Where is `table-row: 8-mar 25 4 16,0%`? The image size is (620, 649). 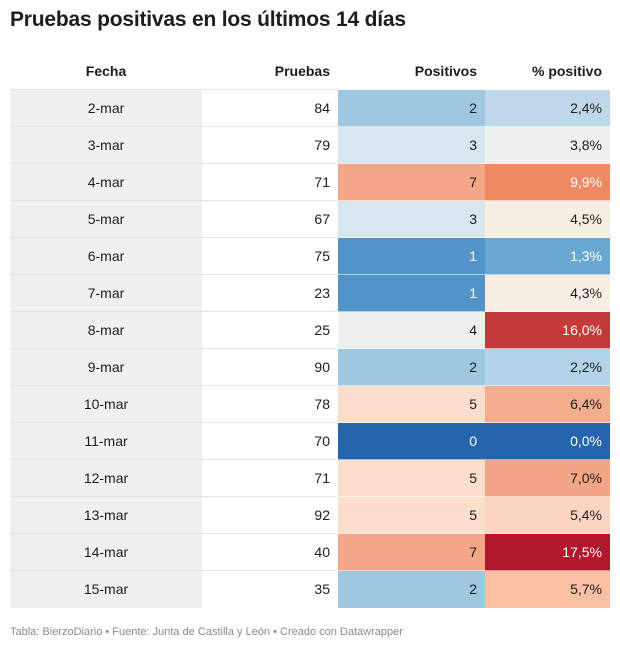
table-row: 8-mar 25 4 16,0% is located at coordinates (310, 330).